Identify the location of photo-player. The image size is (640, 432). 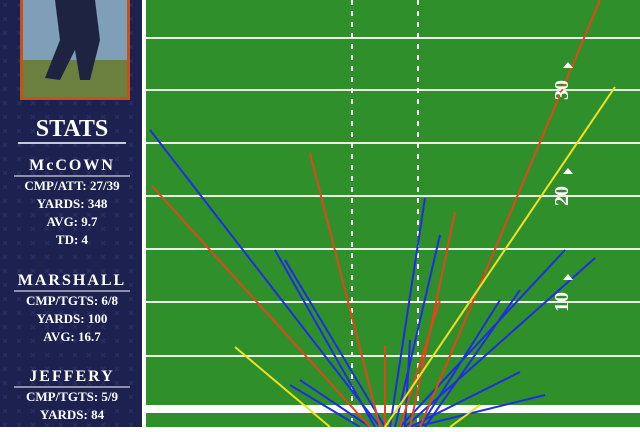
(72, 40).